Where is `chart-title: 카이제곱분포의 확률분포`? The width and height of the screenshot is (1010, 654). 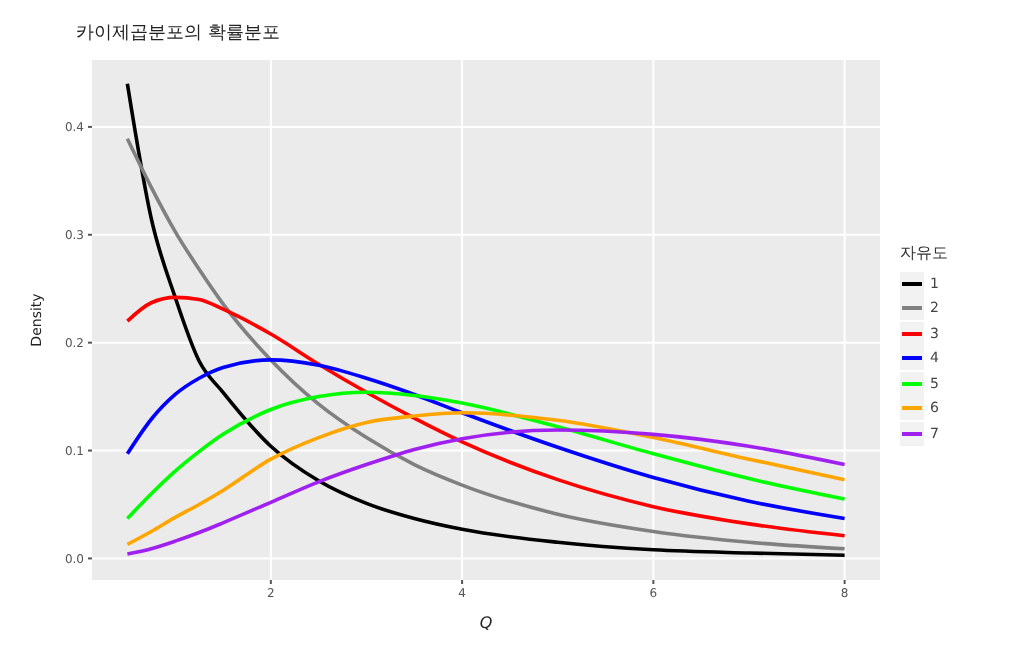 chart-title: 카이제곱분포의 확률분포 is located at coordinates (178, 35).